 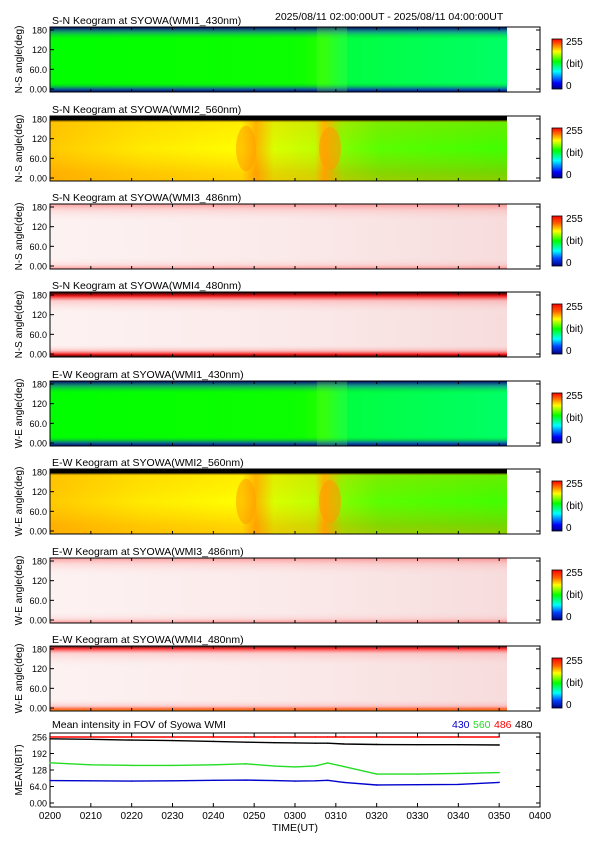 What do you see at coordinates (39, 771) in the screenshot?
I see `y-tick-label: 128` at bounding box center [39, 771].